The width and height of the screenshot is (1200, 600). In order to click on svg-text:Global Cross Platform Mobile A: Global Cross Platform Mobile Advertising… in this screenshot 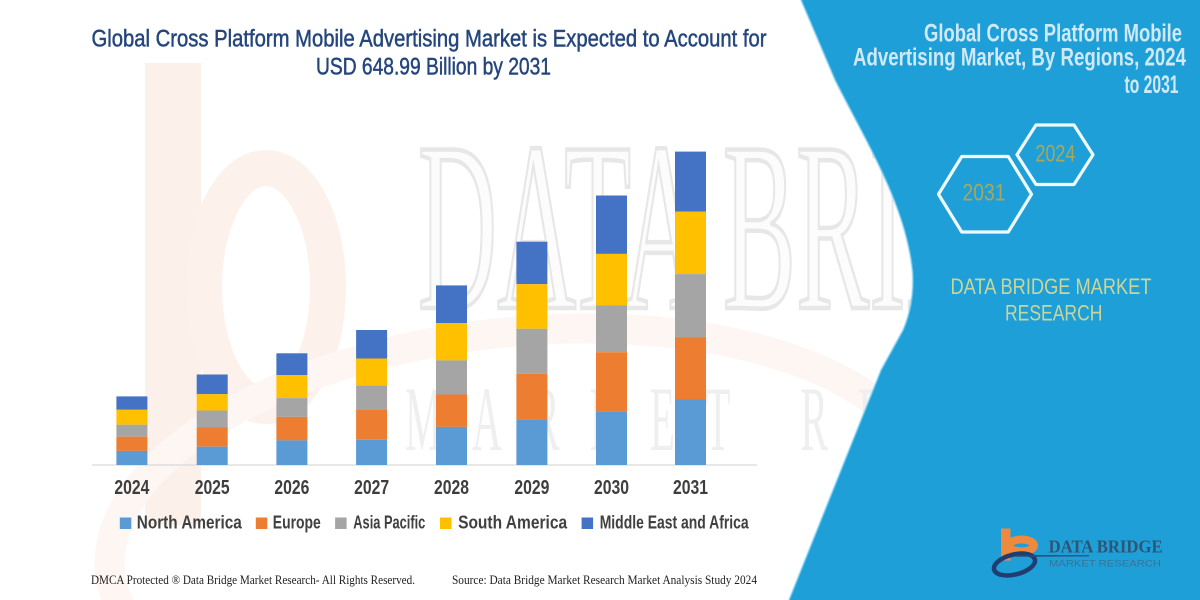, I will do `click(429, 39)`.